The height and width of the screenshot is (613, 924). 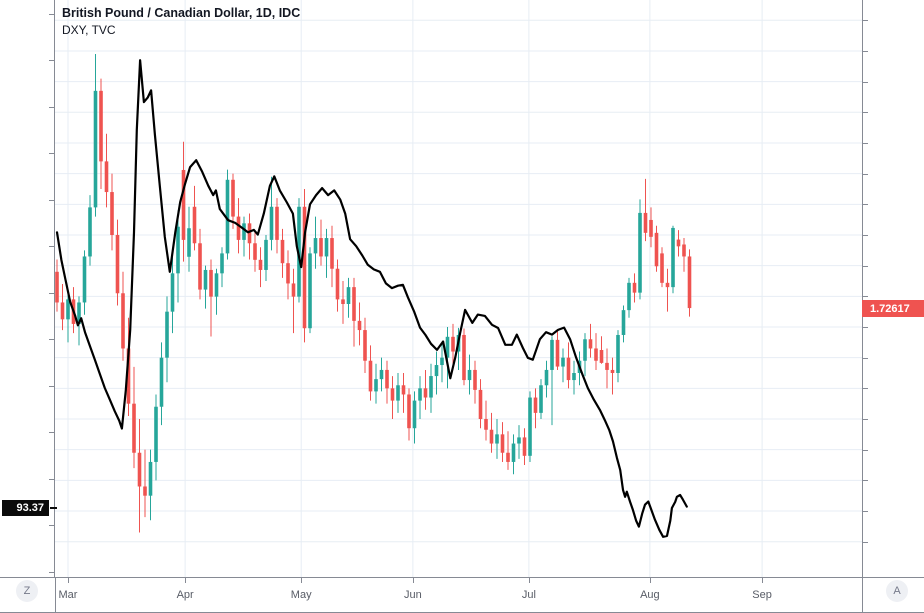 What do you see at coordinates (181, 13) in the screenshot?
I see `symbol-title: British Pound / Canadian Dollar, 1D, IDC` at bounding box center [181, 13].